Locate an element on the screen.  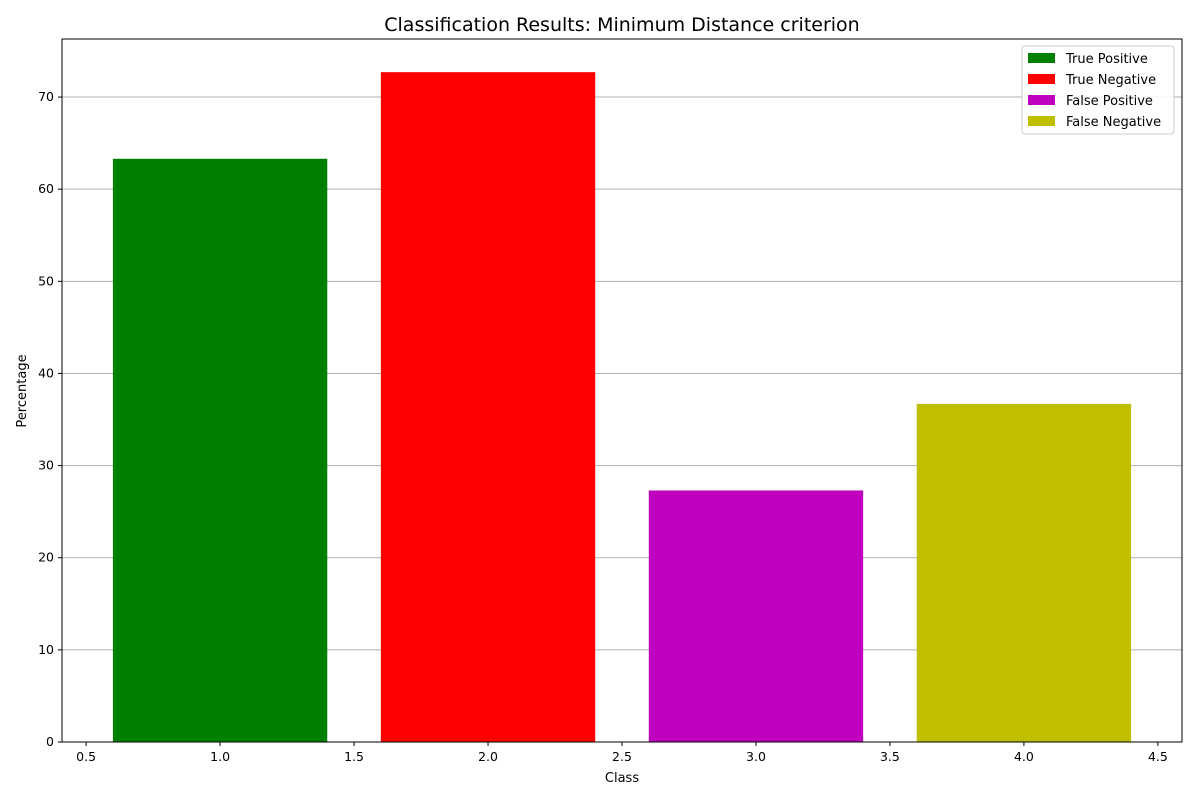
x-tick-label: 4.5 is located at coordinates (1158, 756).